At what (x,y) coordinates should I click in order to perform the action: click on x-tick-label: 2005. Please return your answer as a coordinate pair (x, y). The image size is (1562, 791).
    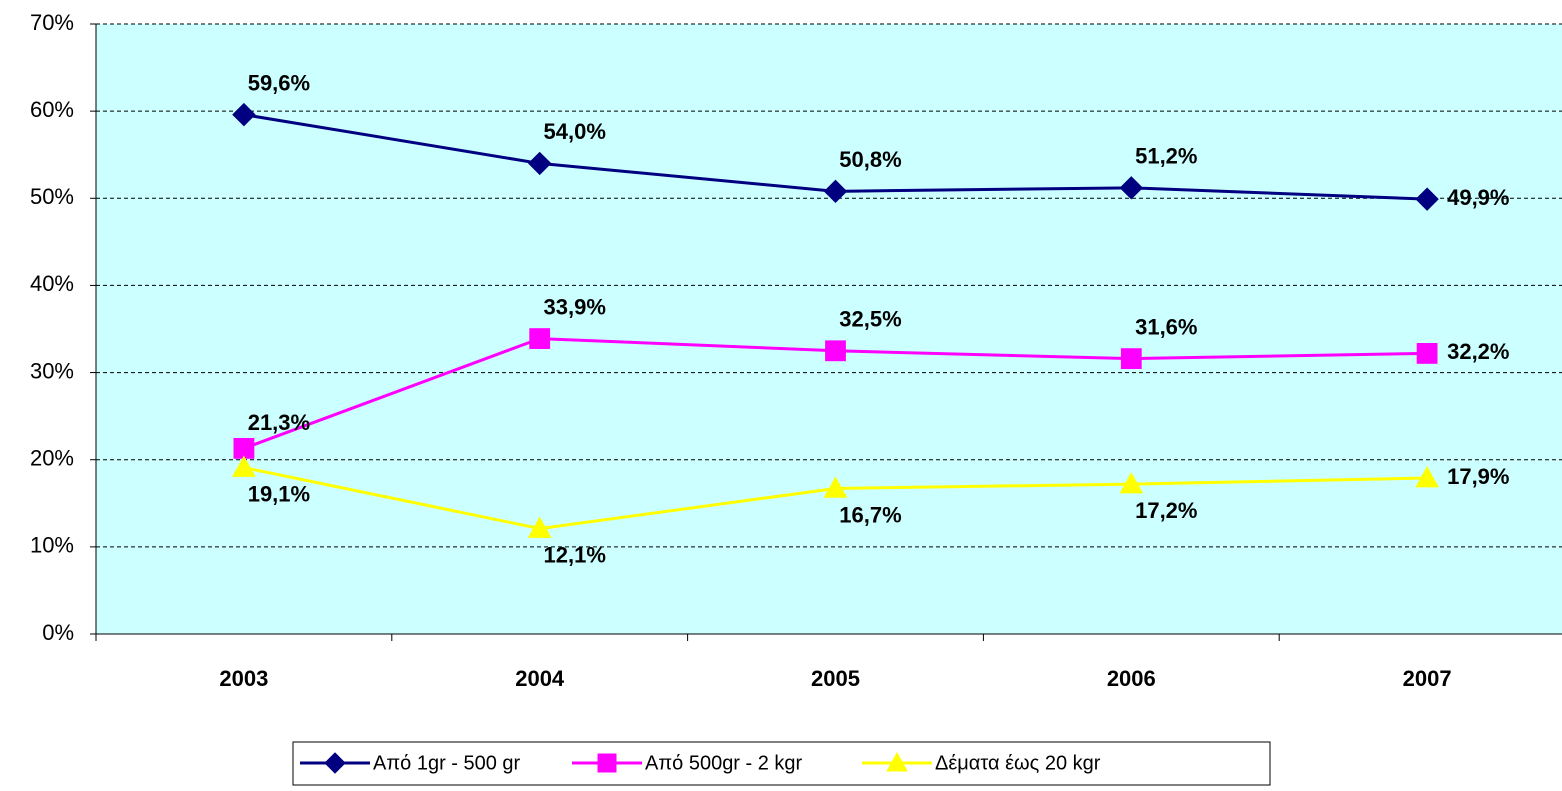
    Looking at the image, I should click on (835, 678).